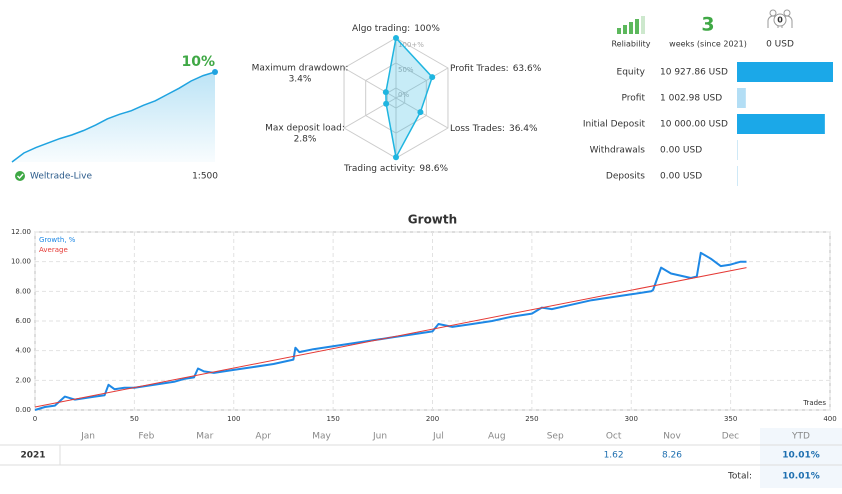 Image resolution: width=842 pixels, height=494 pixels. Describe the element at coordinates (634, 99) in the screenshot. I see `stat-label: Profit` at that location.